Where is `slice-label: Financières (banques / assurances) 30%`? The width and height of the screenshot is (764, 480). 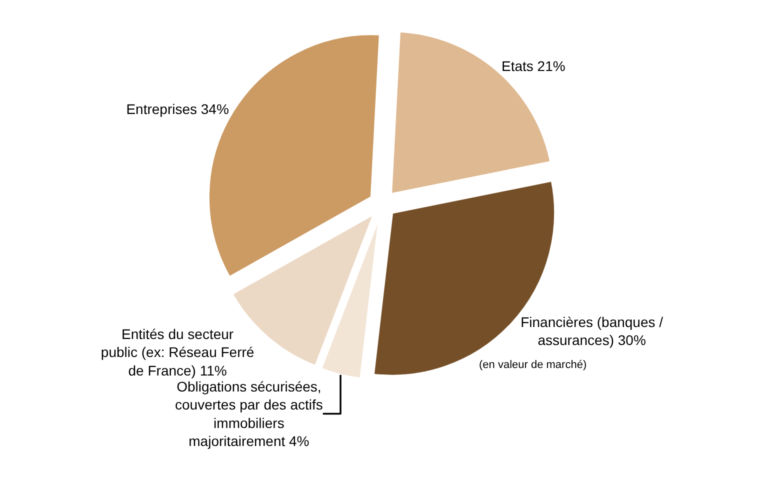
slice-label: Financières (banques / assurances) 30% is located at coordinates (592, 331).